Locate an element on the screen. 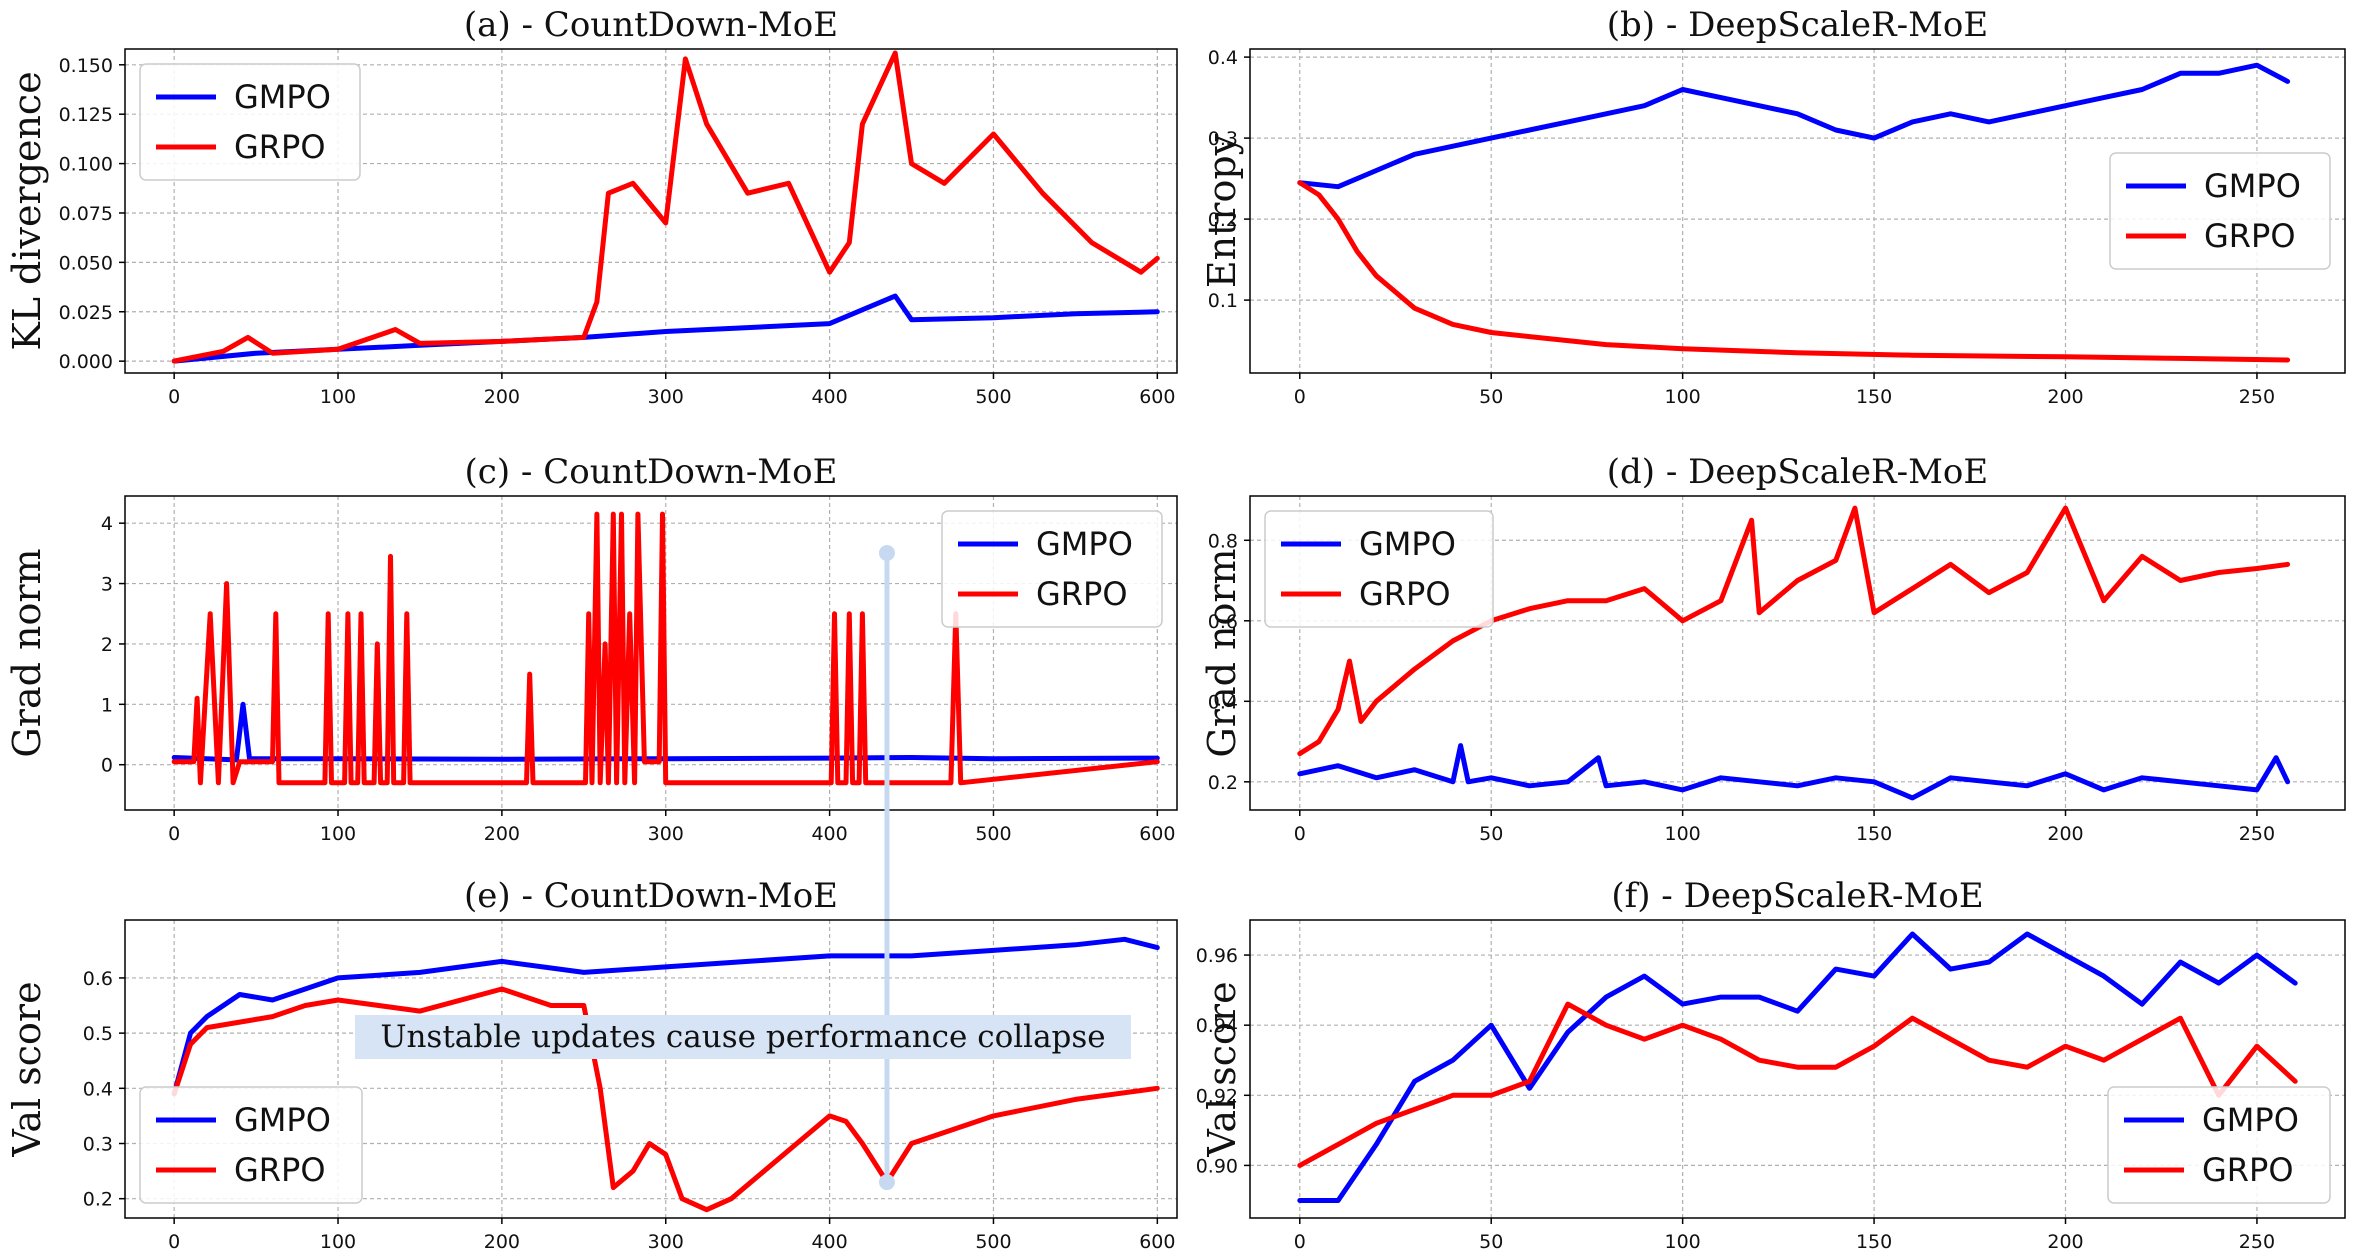  x-tick-label: 300 is located at coordinates (666, 834).